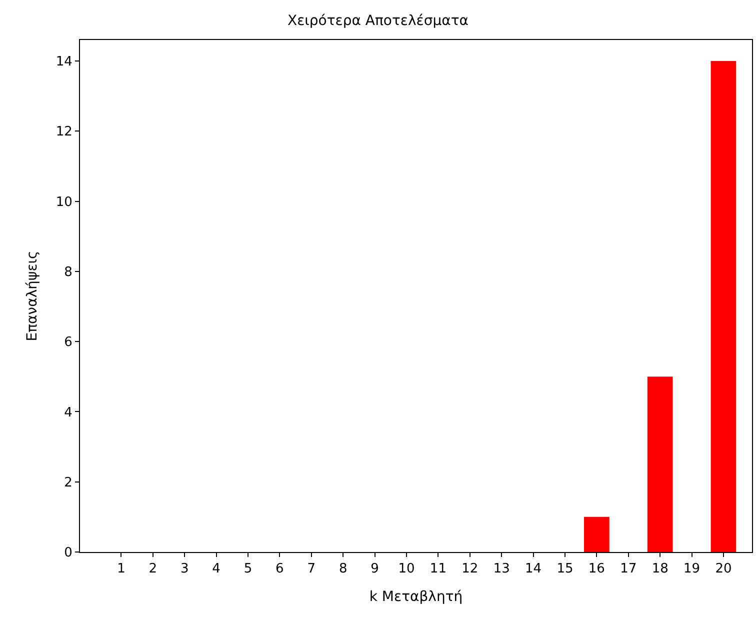  I want to click on y-tick-label: 0, so click(68, 553).